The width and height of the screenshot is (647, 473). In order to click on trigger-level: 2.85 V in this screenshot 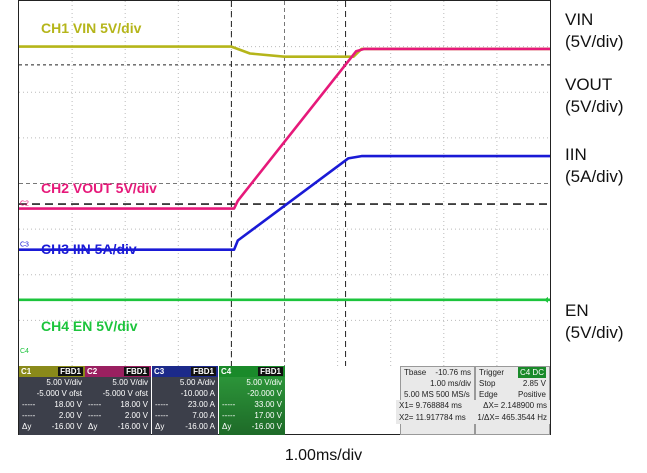, I will do `click(534, 383)`.